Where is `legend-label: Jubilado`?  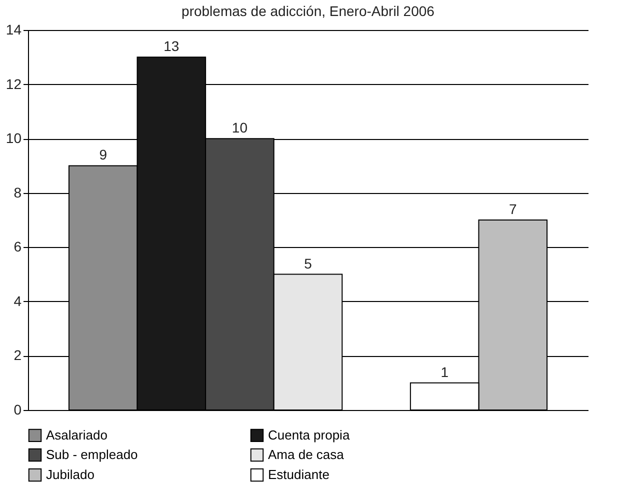 legend-label: Jubilado is located at coordinates (70, 474).